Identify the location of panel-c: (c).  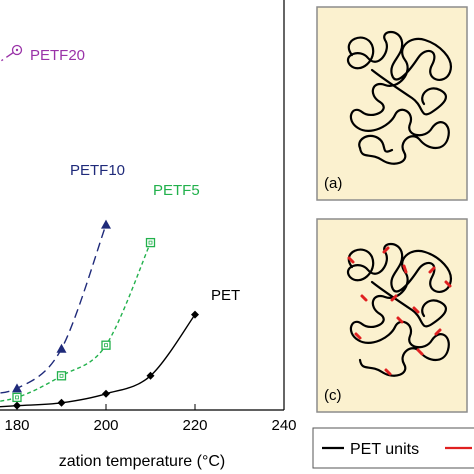
(392, 315).